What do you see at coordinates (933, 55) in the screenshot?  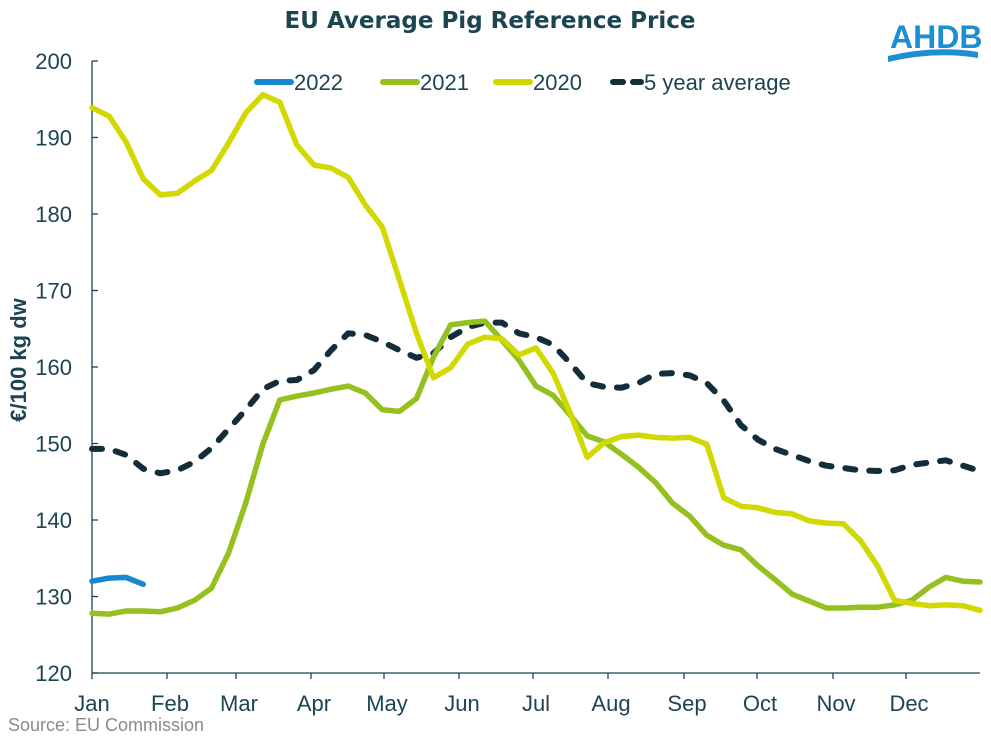 I see `logo-wave-icon` at bounding box center [933, 55].